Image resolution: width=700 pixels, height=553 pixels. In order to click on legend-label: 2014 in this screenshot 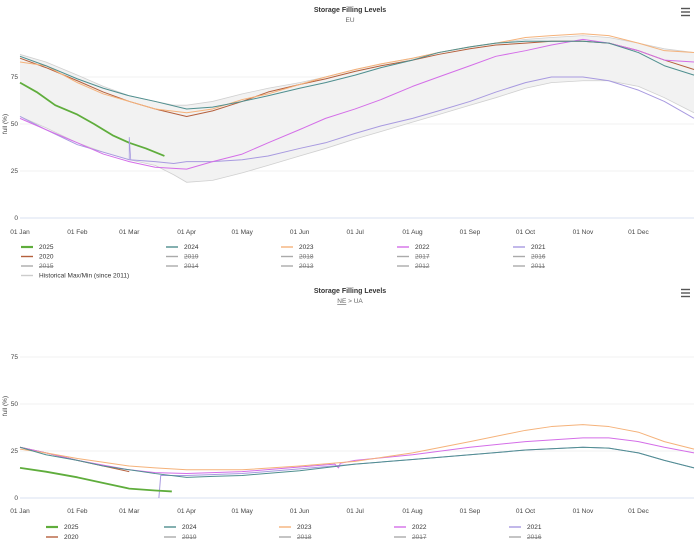, I will do `click(191, 266)`.